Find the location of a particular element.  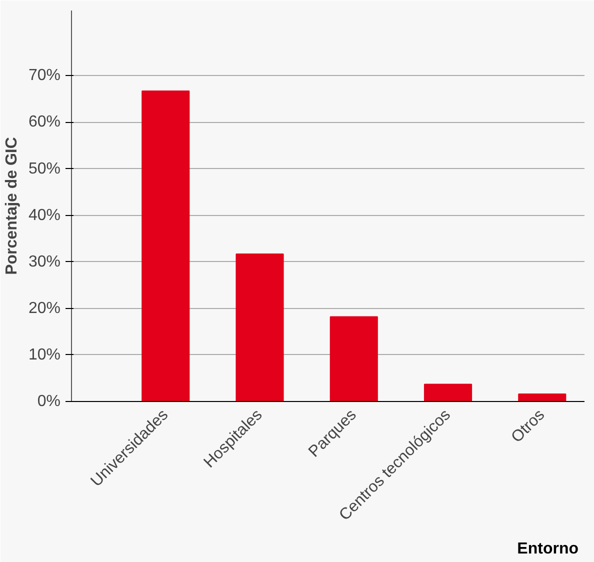

y-tick-label: 10% is located at coordinates (44, 355).